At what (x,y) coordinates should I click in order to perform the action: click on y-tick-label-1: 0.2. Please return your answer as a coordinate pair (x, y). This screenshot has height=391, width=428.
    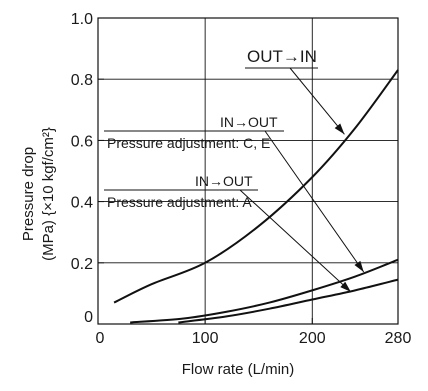
    Looking at the image, I should click on (82, 264).